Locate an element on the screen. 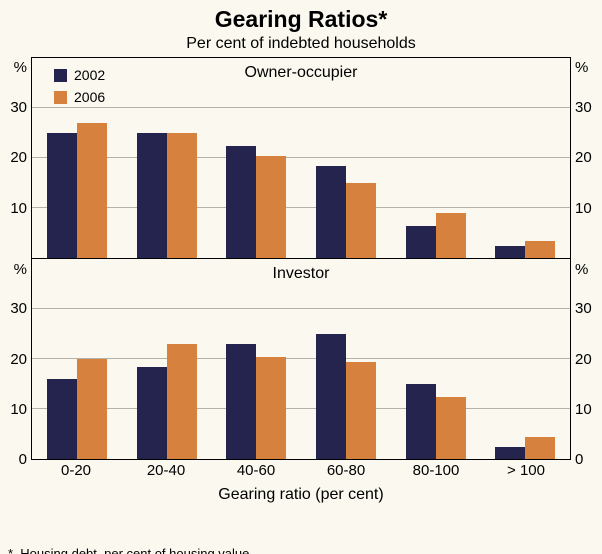  x-tick-label-40-60: 40-60 is located at coordinates (256, 470).